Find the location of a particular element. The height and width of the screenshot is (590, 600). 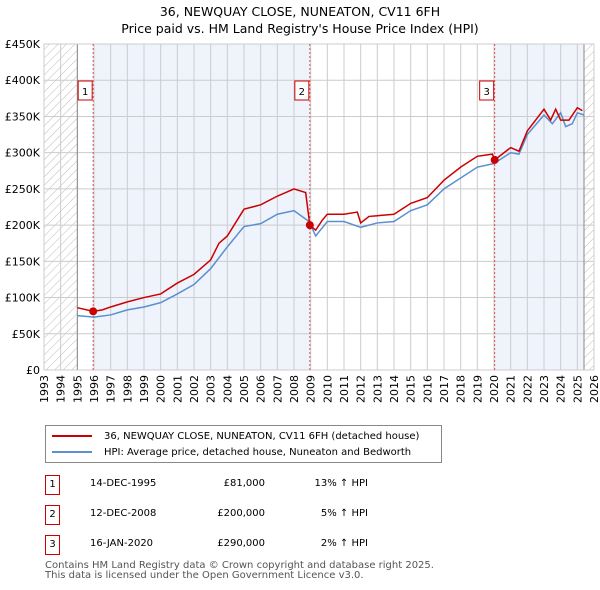

x-tick-label: 2023 is located at coordinates (544, 389).